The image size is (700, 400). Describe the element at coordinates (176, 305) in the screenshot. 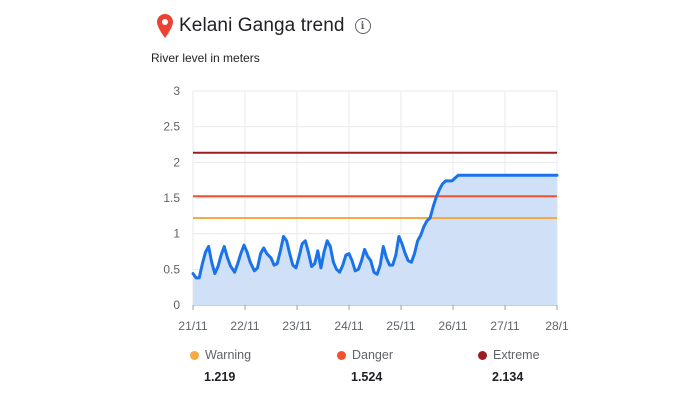

I see `y-tick-label: 0` at that location.